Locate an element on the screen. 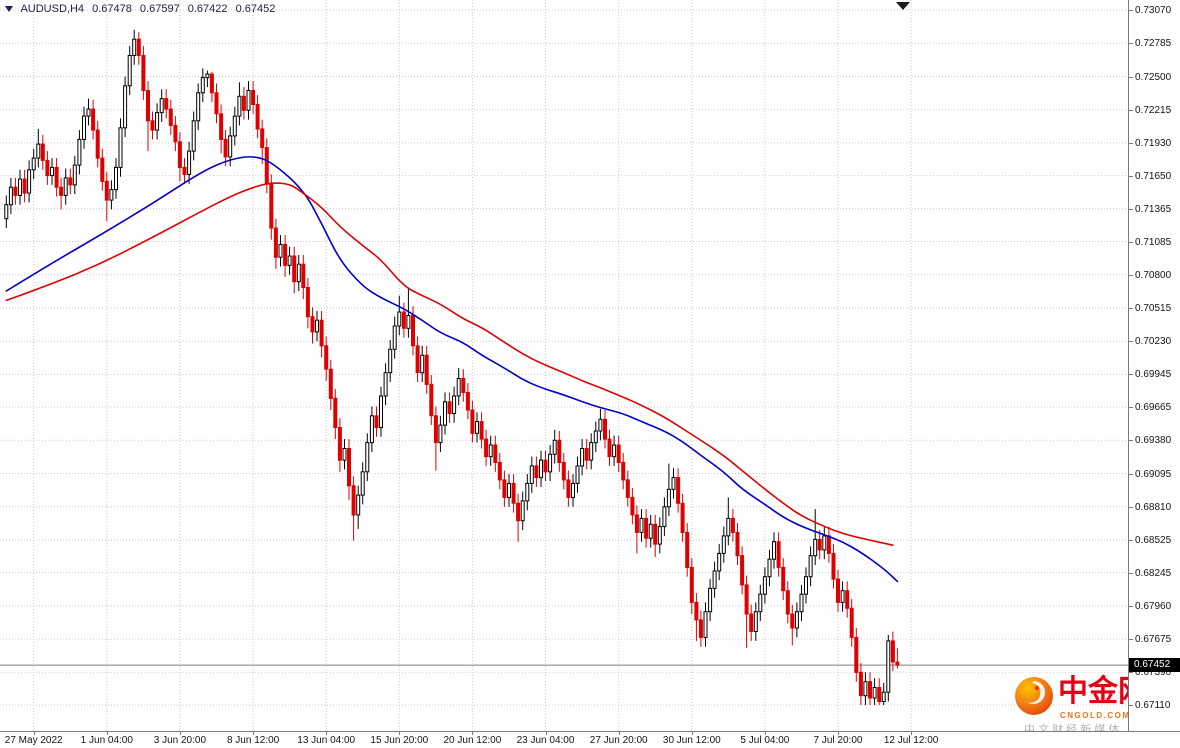  price-axis-label: 0.70230 is located at coordinates (1153, 342).